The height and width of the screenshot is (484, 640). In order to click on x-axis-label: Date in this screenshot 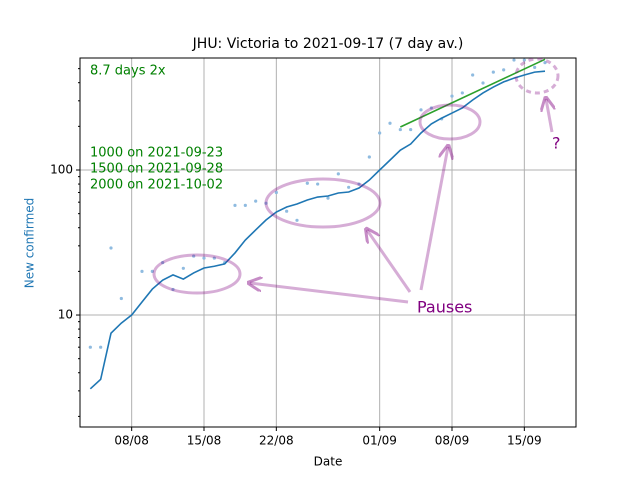, I will do `click(328, 462)`.